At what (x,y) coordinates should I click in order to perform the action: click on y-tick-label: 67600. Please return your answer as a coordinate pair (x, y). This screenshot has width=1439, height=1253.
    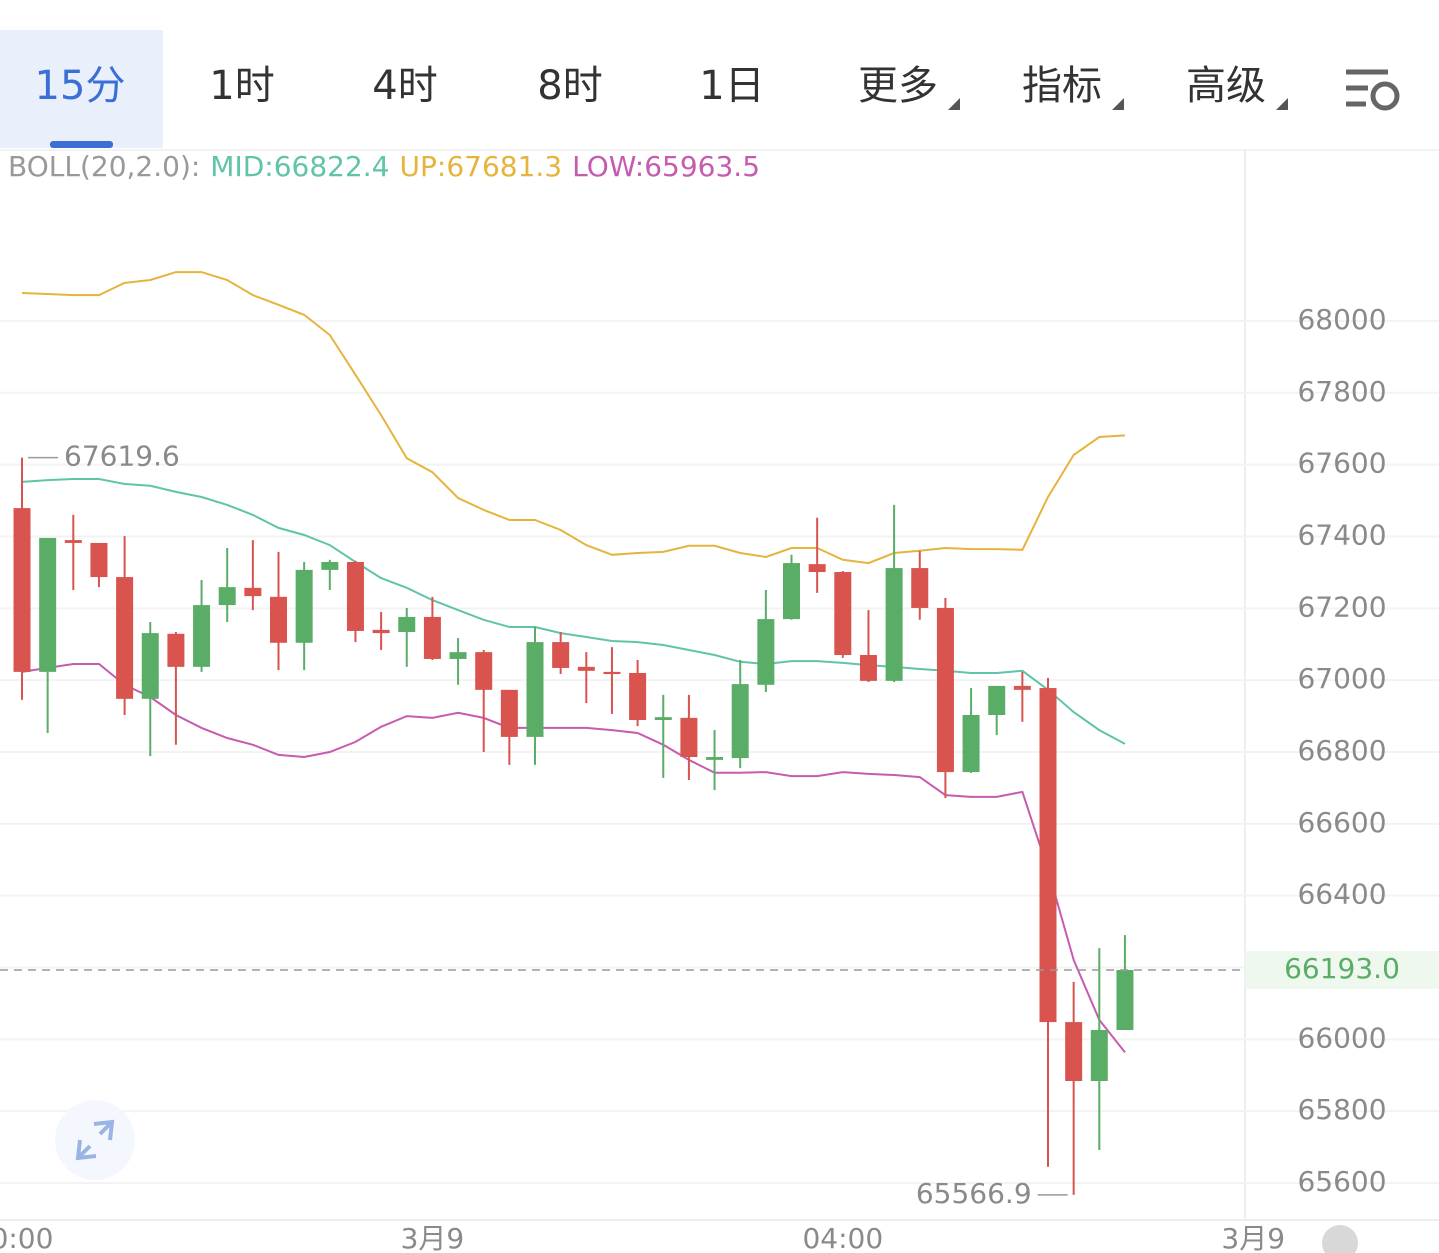
    Looking at the image, I should click on (1341, 463).